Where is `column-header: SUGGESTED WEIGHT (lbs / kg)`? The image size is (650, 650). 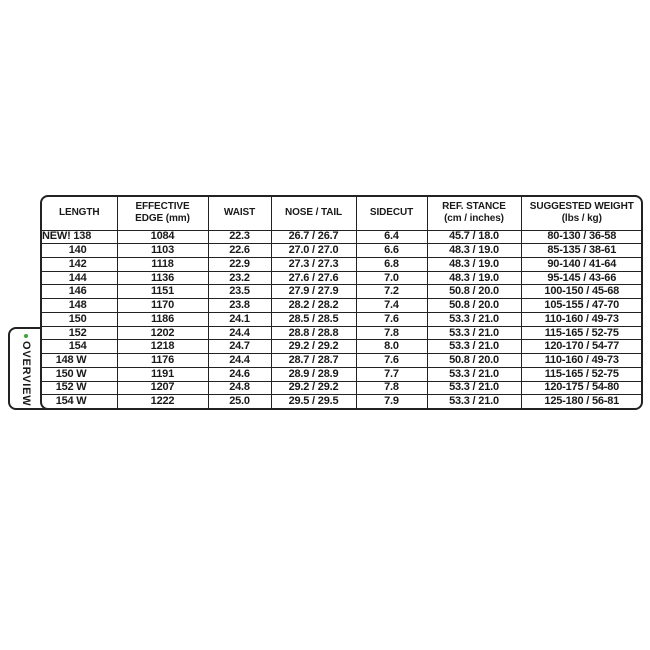 column-header: SUGGESTED WEIGHT (lbs / kg) is located at coordinates (580, 214).